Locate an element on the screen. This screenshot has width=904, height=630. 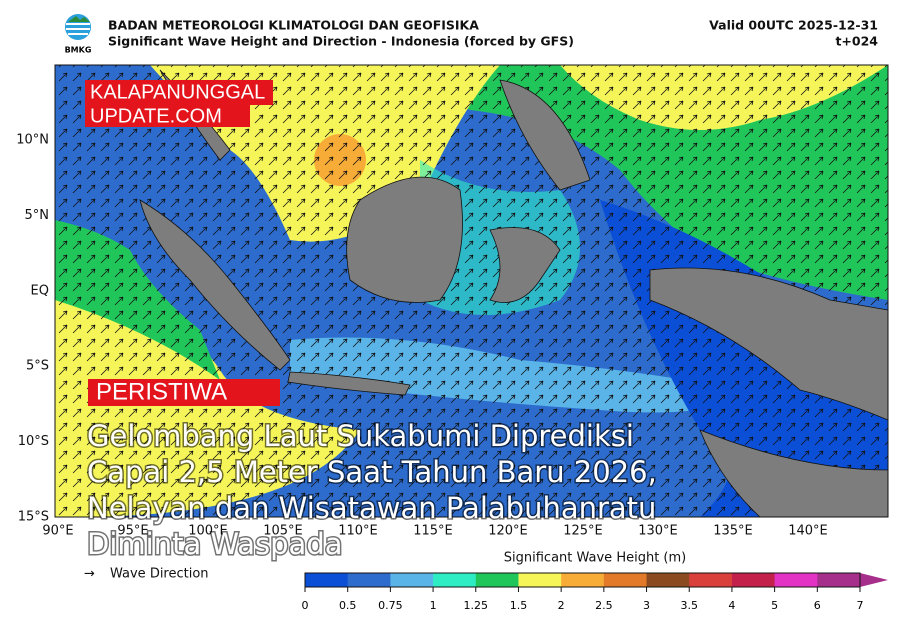
category-box is located at coordinates (184, 392).